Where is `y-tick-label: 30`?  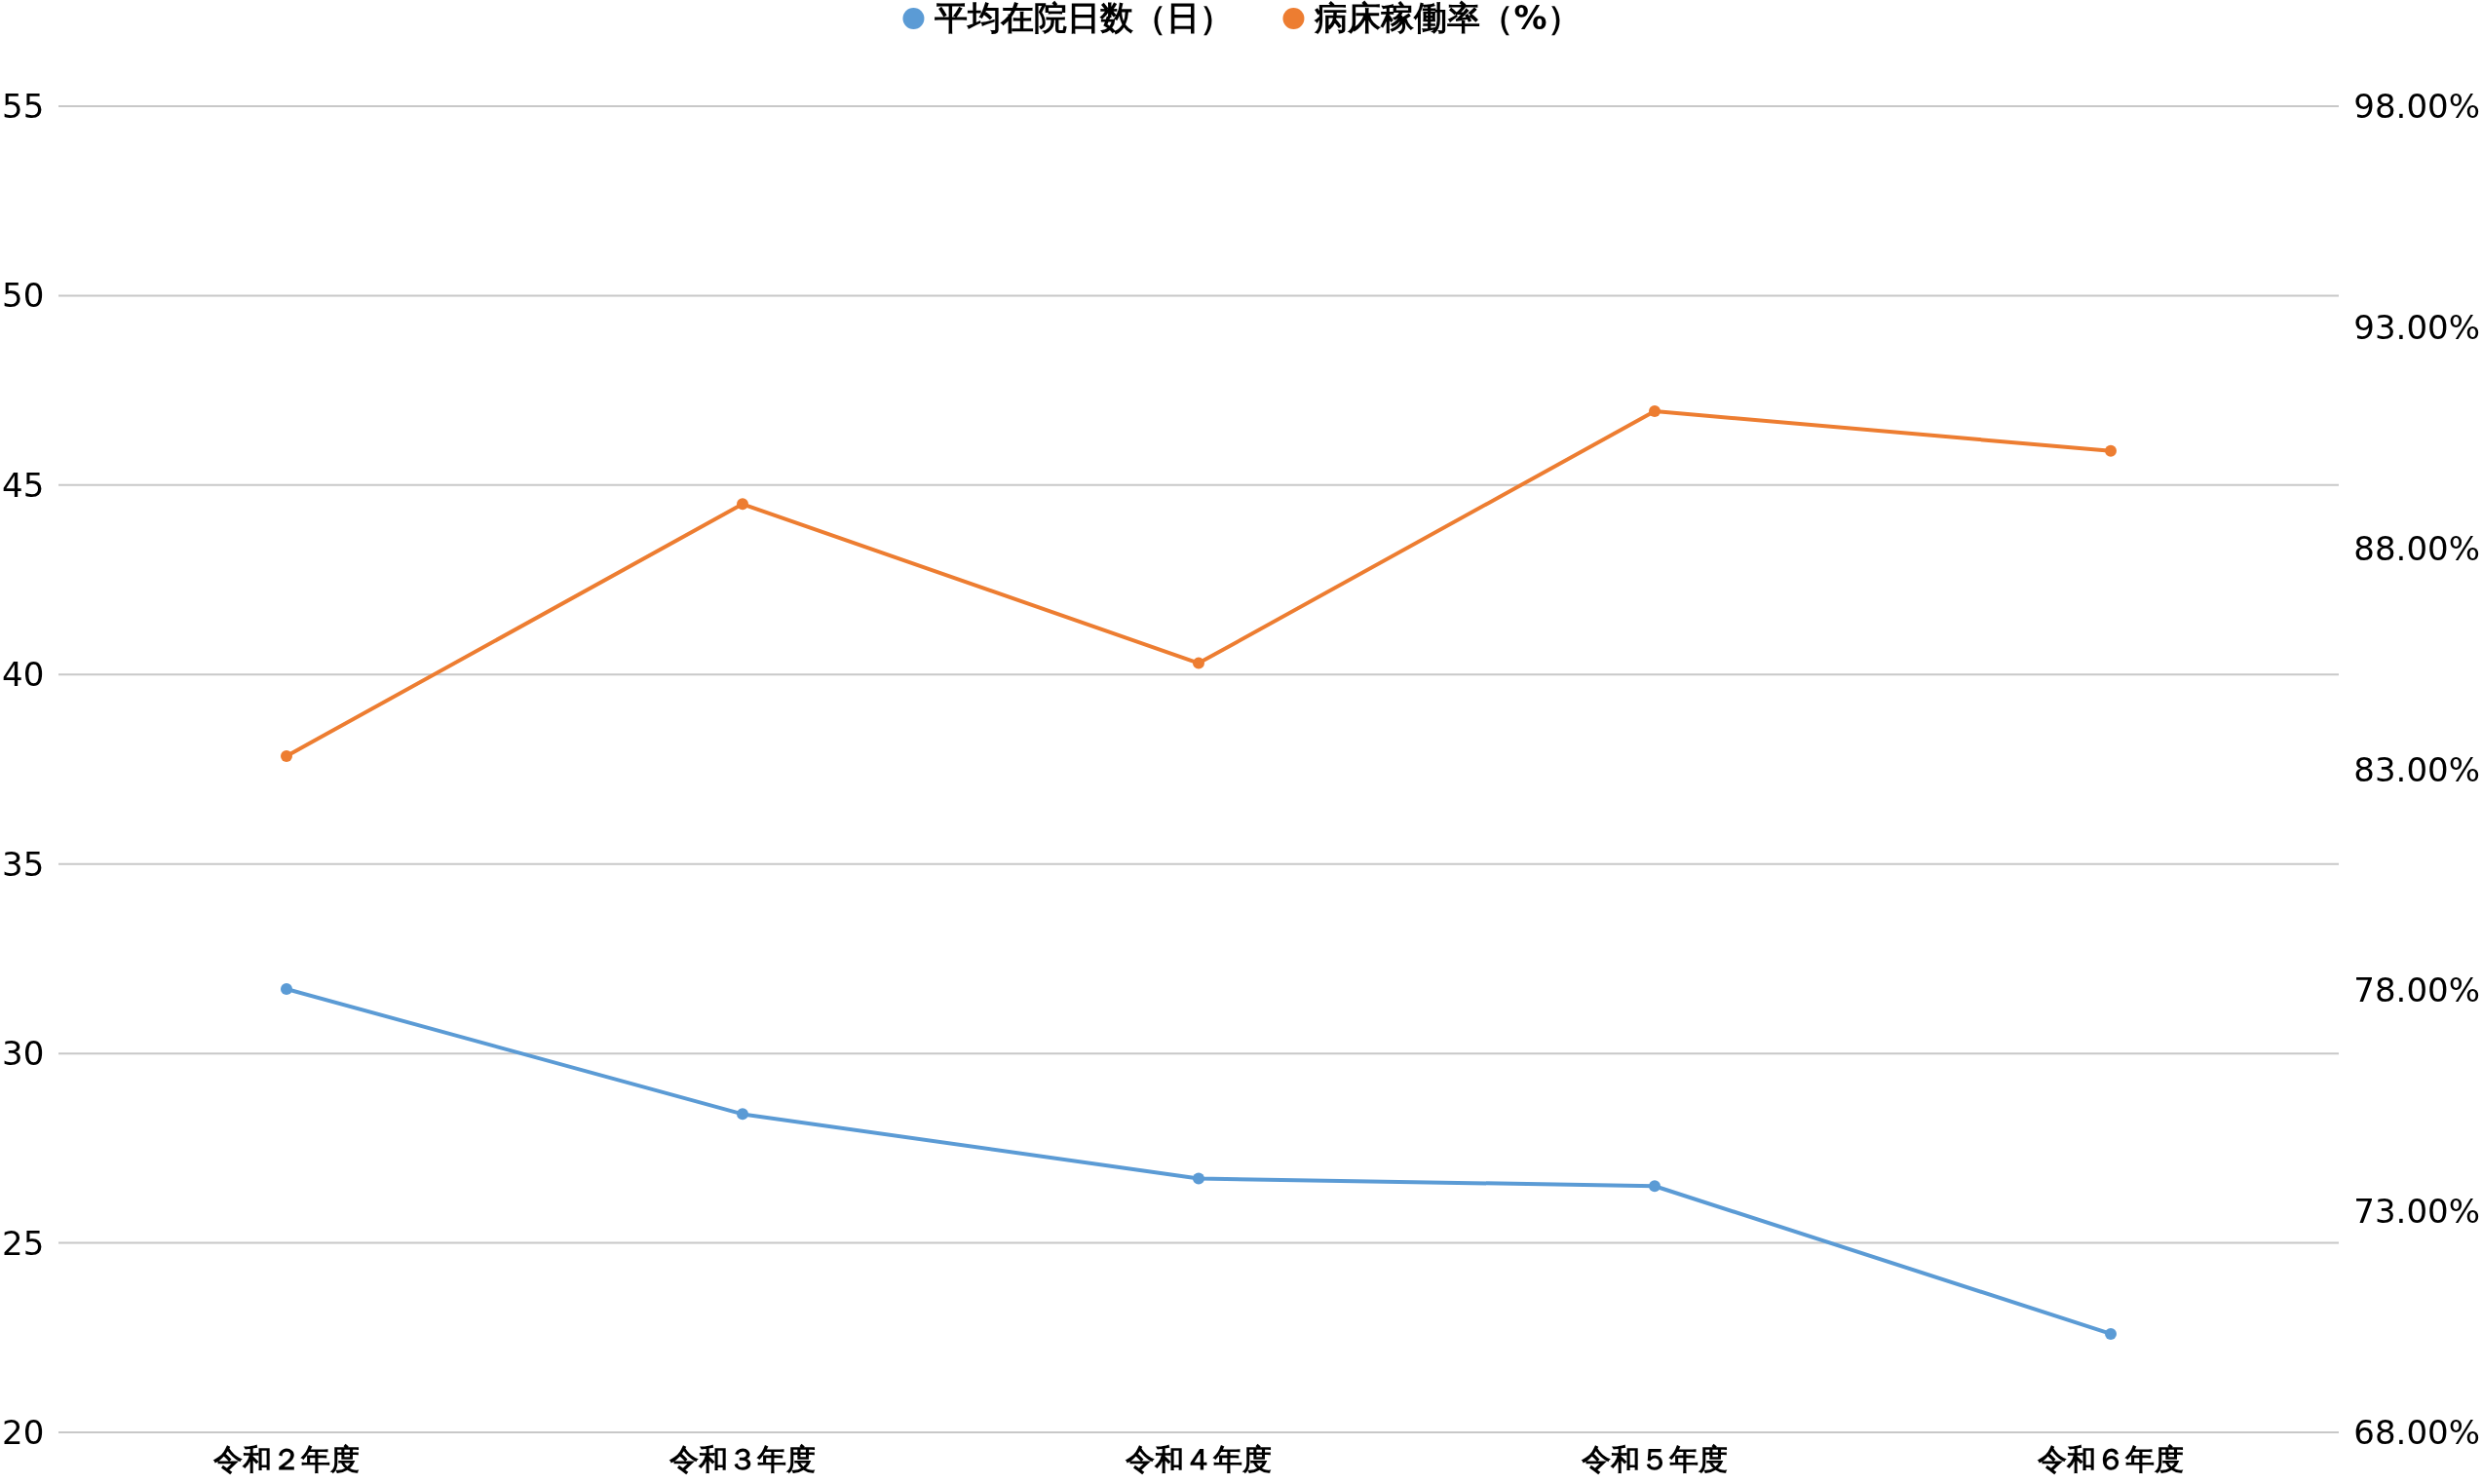
y-tick-label: 30 is located at coordinates (23, 1054).